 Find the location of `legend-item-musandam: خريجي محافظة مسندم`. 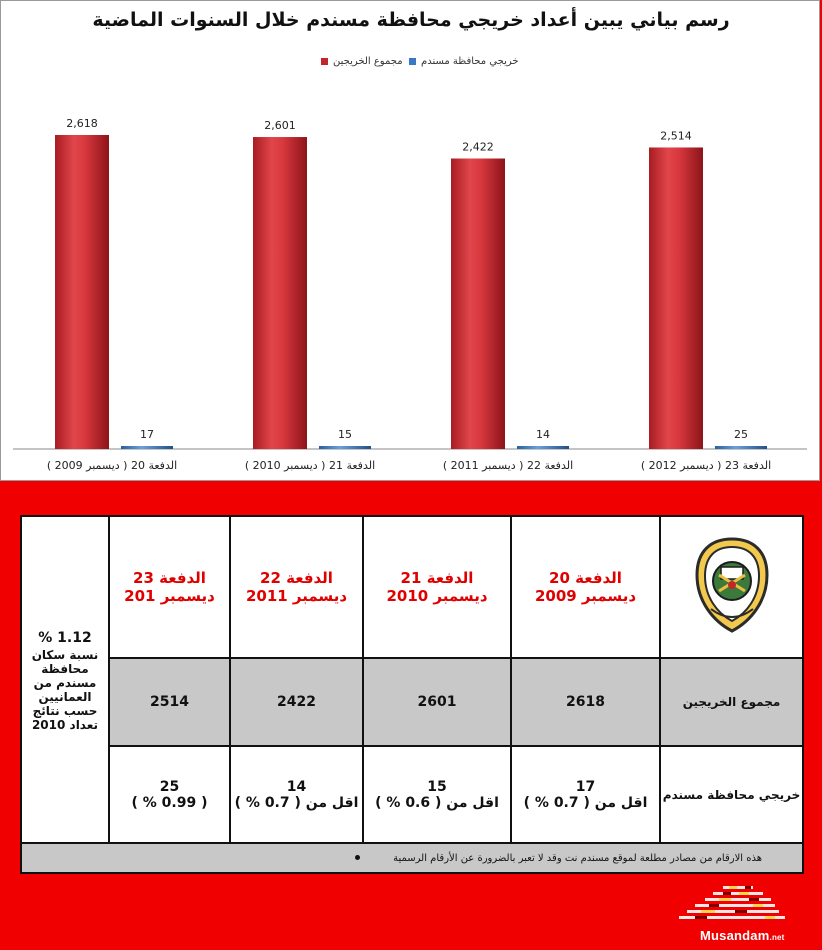

legend-item-musandam: خريجي محافظة مسندم is located at coordinates (464, 61).